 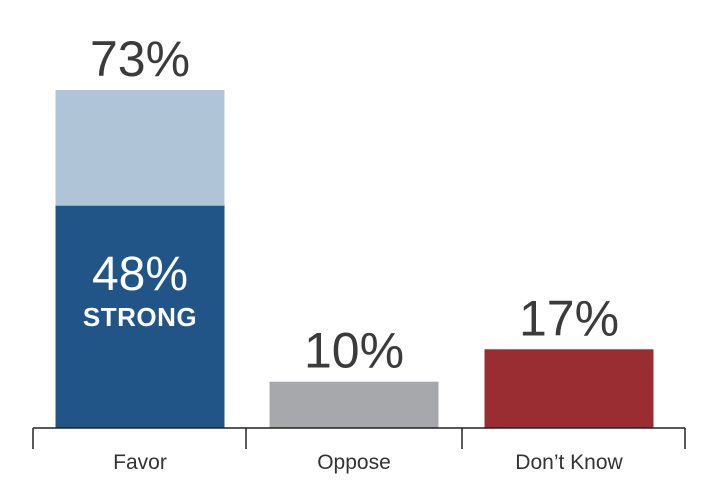 What do you see at coordinates (569, 462) in the screenshot?
I see `category-label-don-t-know: Don’t Know` at bounding box center [569, 462].